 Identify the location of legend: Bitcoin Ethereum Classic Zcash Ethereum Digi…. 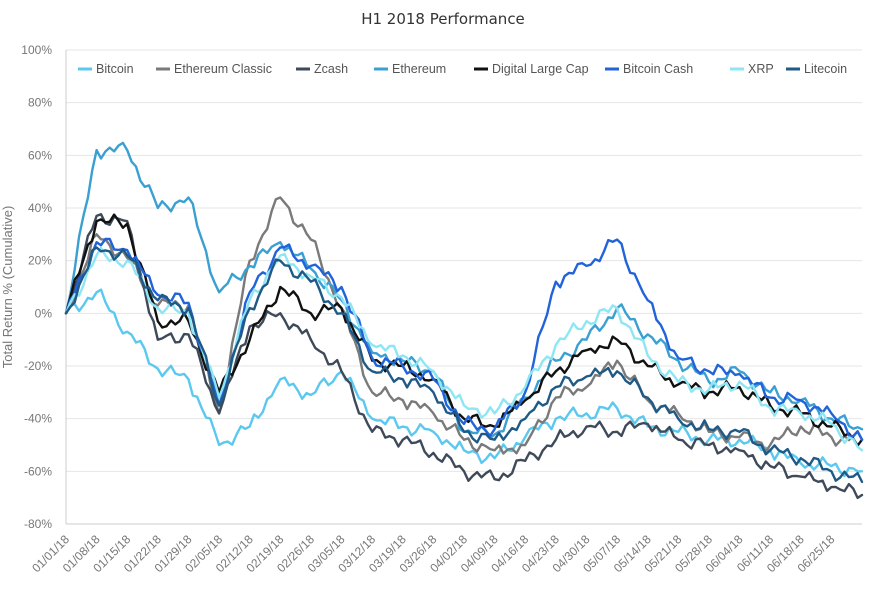
(462, 69).